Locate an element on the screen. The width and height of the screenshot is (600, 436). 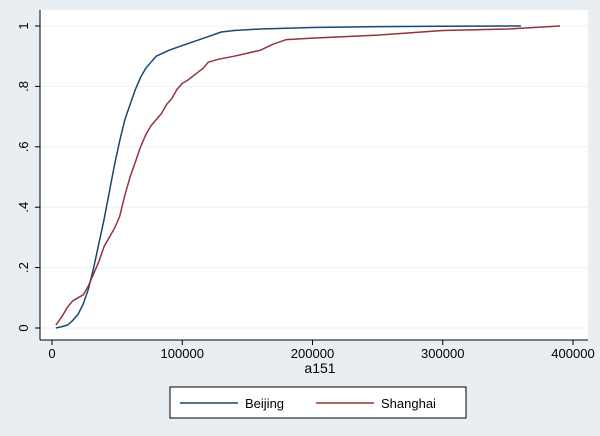
x-axis-title: a151 is located at coordinates (319, 368).